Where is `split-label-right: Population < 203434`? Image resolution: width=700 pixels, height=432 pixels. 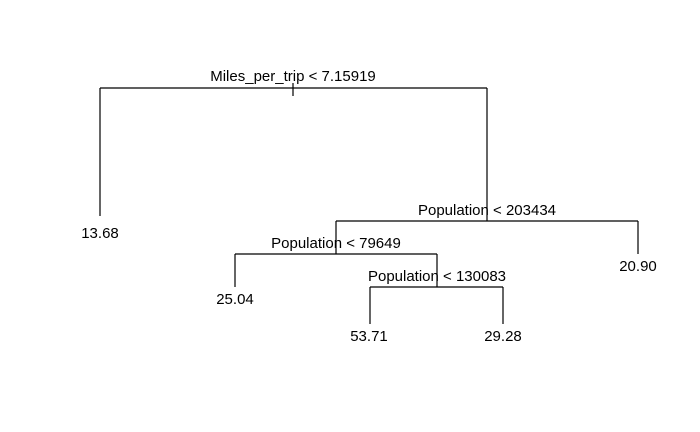 split-label-right: Population < 203434 is located at coordinates (487, 210).